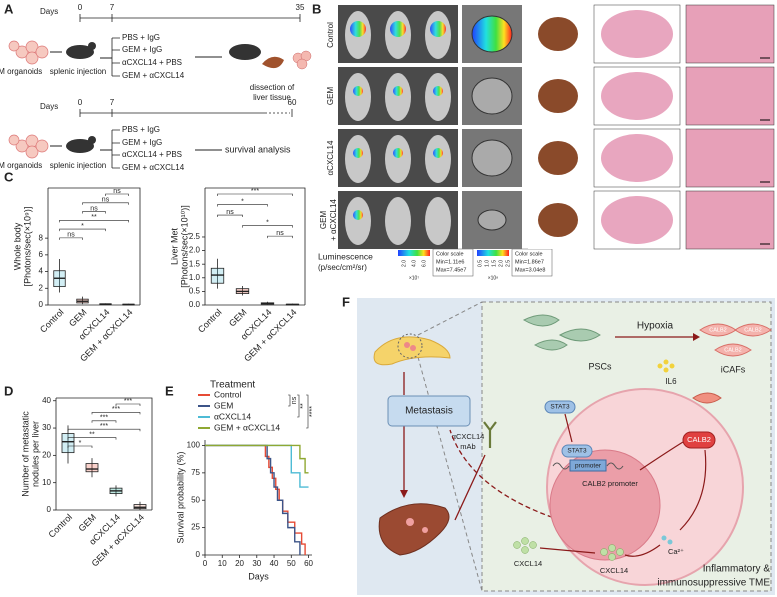  Describe the element at coordinates (713, 583) in the screenshot. I see `tme-label: immunosuppressive TME` at that location.